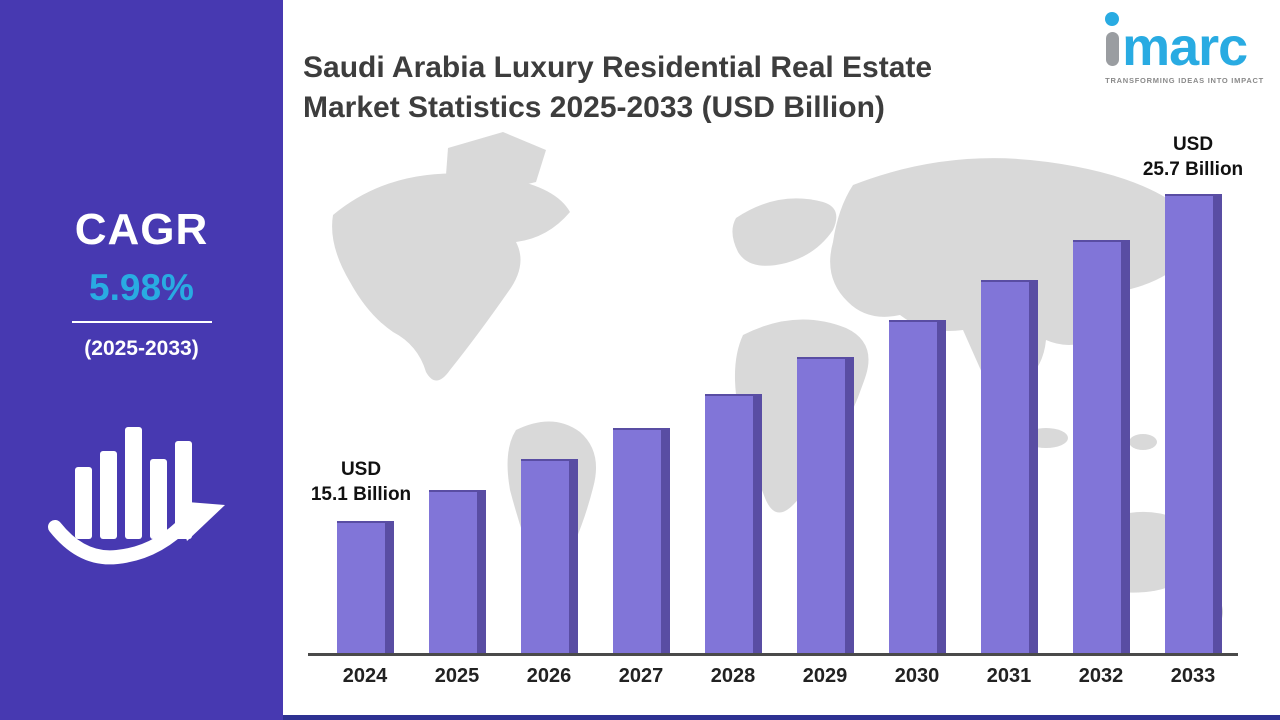 This screenshot has width=1280, height=720. What do you see at coordinates (733, 676) in the screenshot?
I see `x-tick-2028: 2028` at bounding box center [733, 676].